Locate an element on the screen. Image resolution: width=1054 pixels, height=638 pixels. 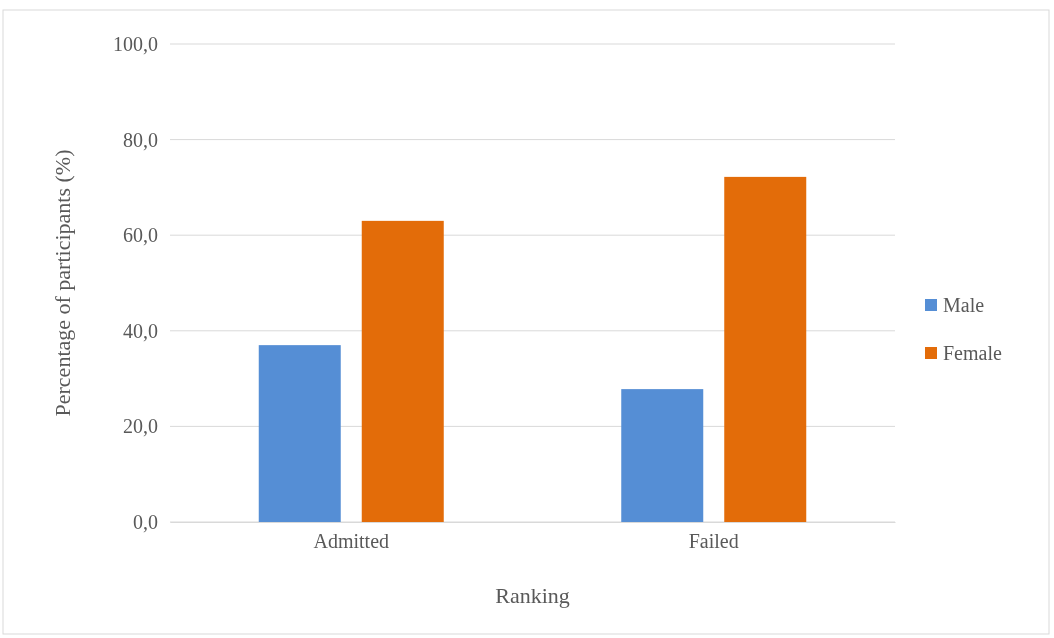
y-tick-label: 80,0 is located at coordinates (140, 139).